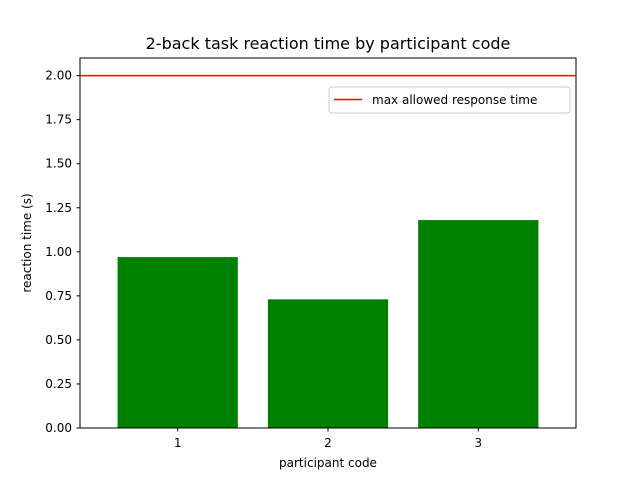 The height and width of the screenshot is (480, 640). What do you see at coordinates (58, 120) in the screenshot?
I see `y-tick-label: 1.75` at bounding box center [58, 120].